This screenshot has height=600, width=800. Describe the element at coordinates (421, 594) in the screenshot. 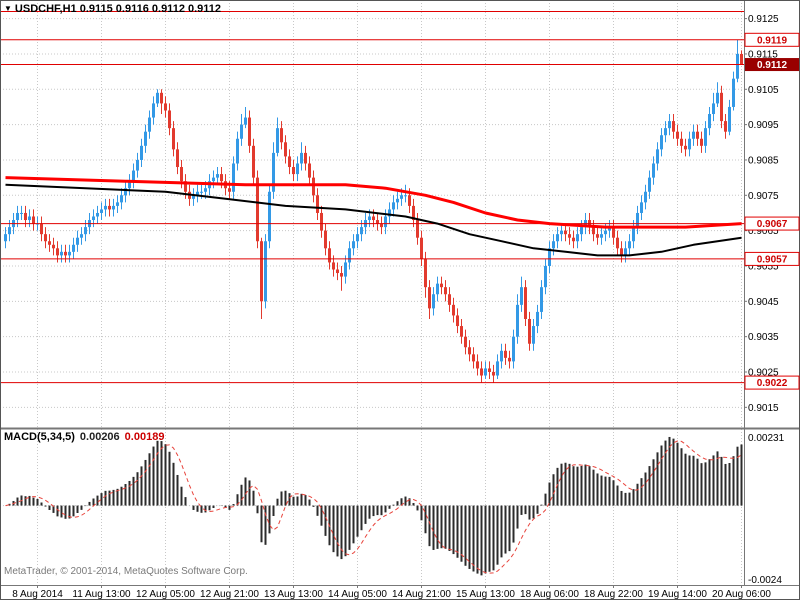

I see `svg-text: 14 Aug 21:00` at that location.